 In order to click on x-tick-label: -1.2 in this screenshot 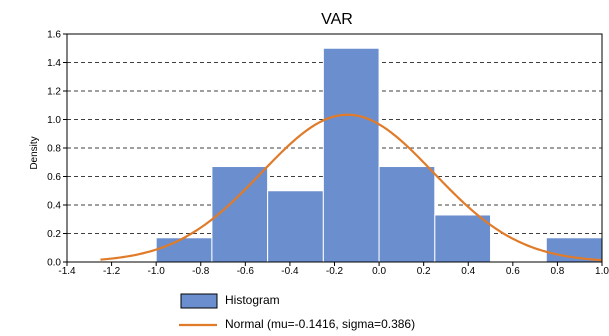, I will do `click(112, 271)`.